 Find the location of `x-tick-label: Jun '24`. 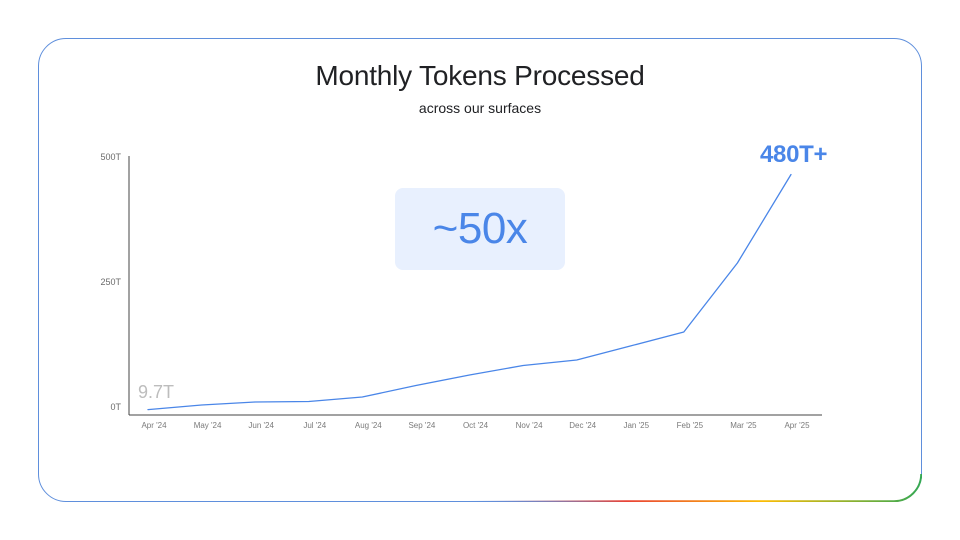

x-tick-label: Jun '24 is located at coordinates (261, 425).